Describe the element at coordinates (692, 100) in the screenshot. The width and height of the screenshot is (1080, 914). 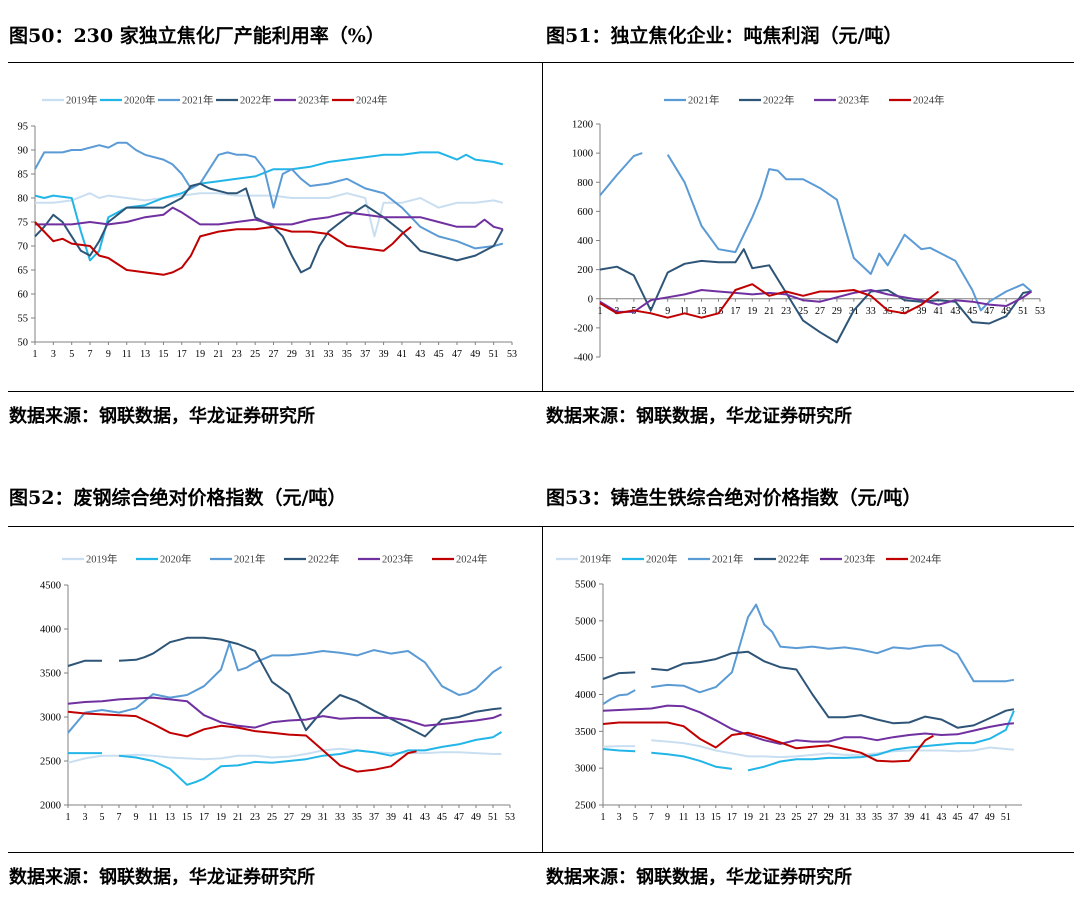
I see `legend-item-1-0: 2021年` at that location.